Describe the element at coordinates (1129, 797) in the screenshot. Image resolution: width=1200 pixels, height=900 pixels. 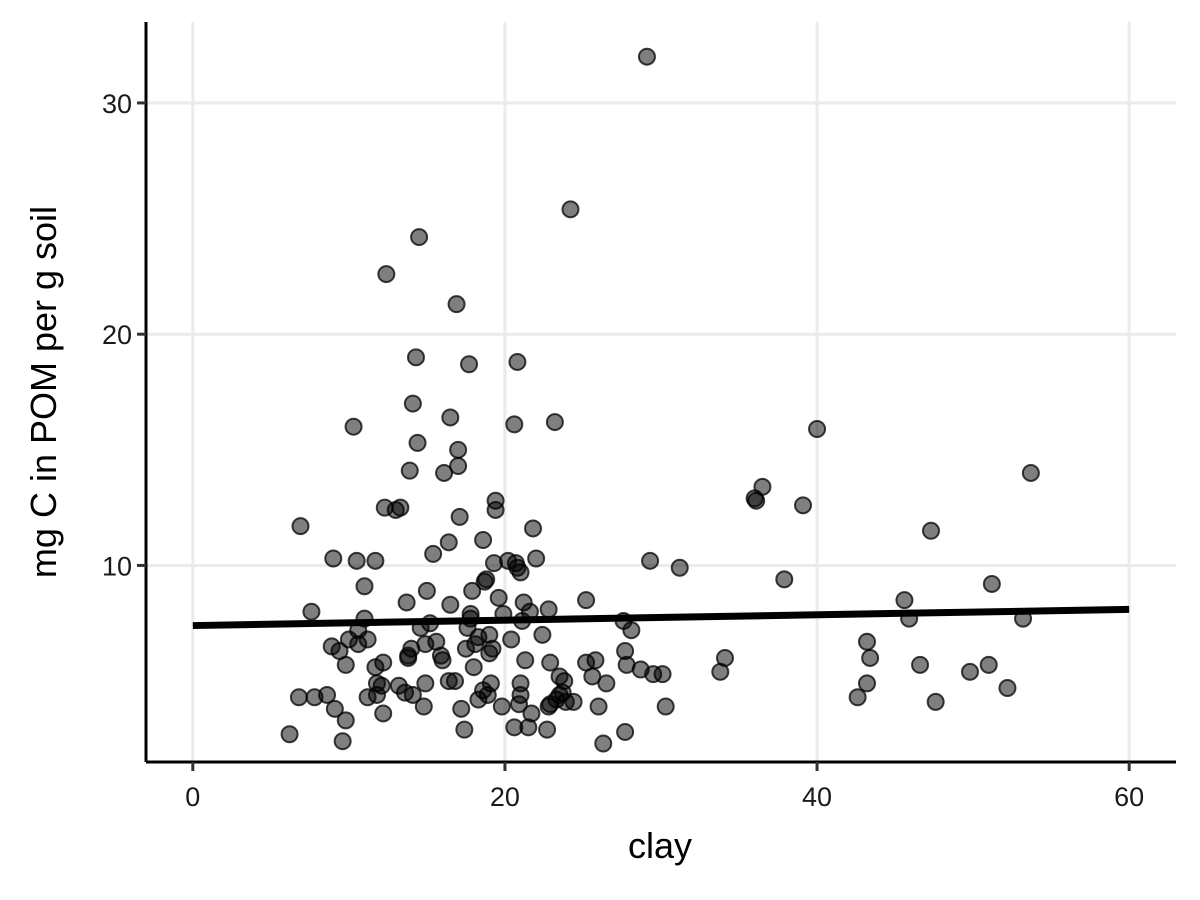
I see `x-tick-label: 60` at that location.